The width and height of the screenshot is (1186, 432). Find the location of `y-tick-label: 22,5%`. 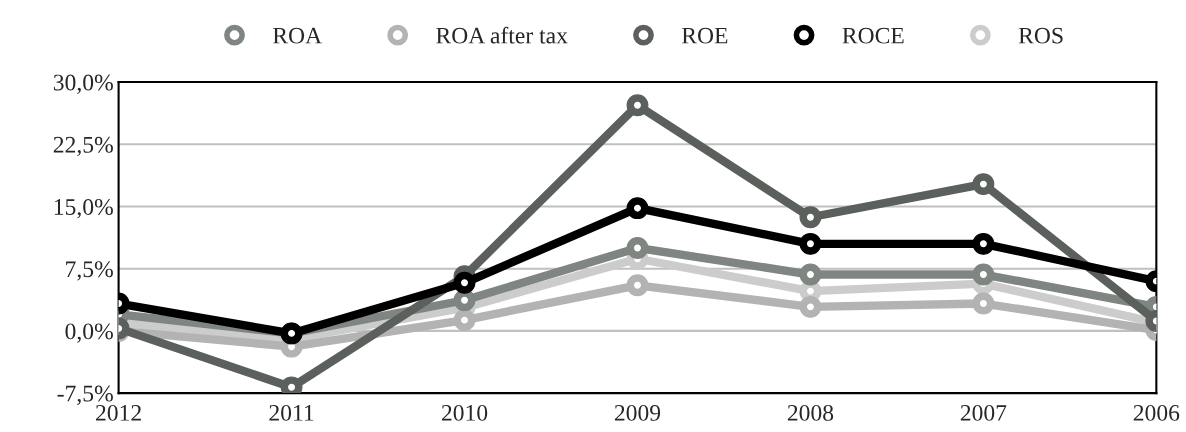

y-tick-label: 22,5% is located at coordinates (83, 146).